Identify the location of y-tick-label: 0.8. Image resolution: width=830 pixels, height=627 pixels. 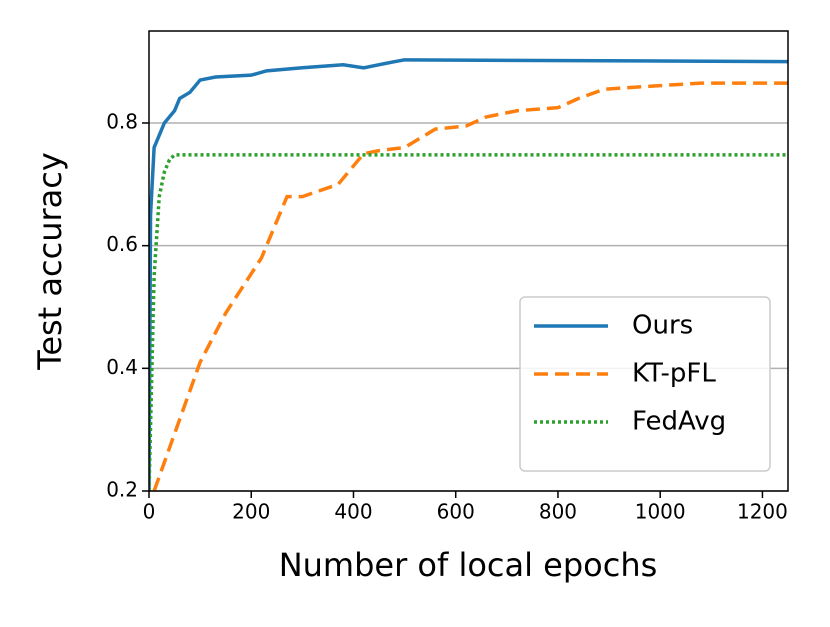
(122, 122).